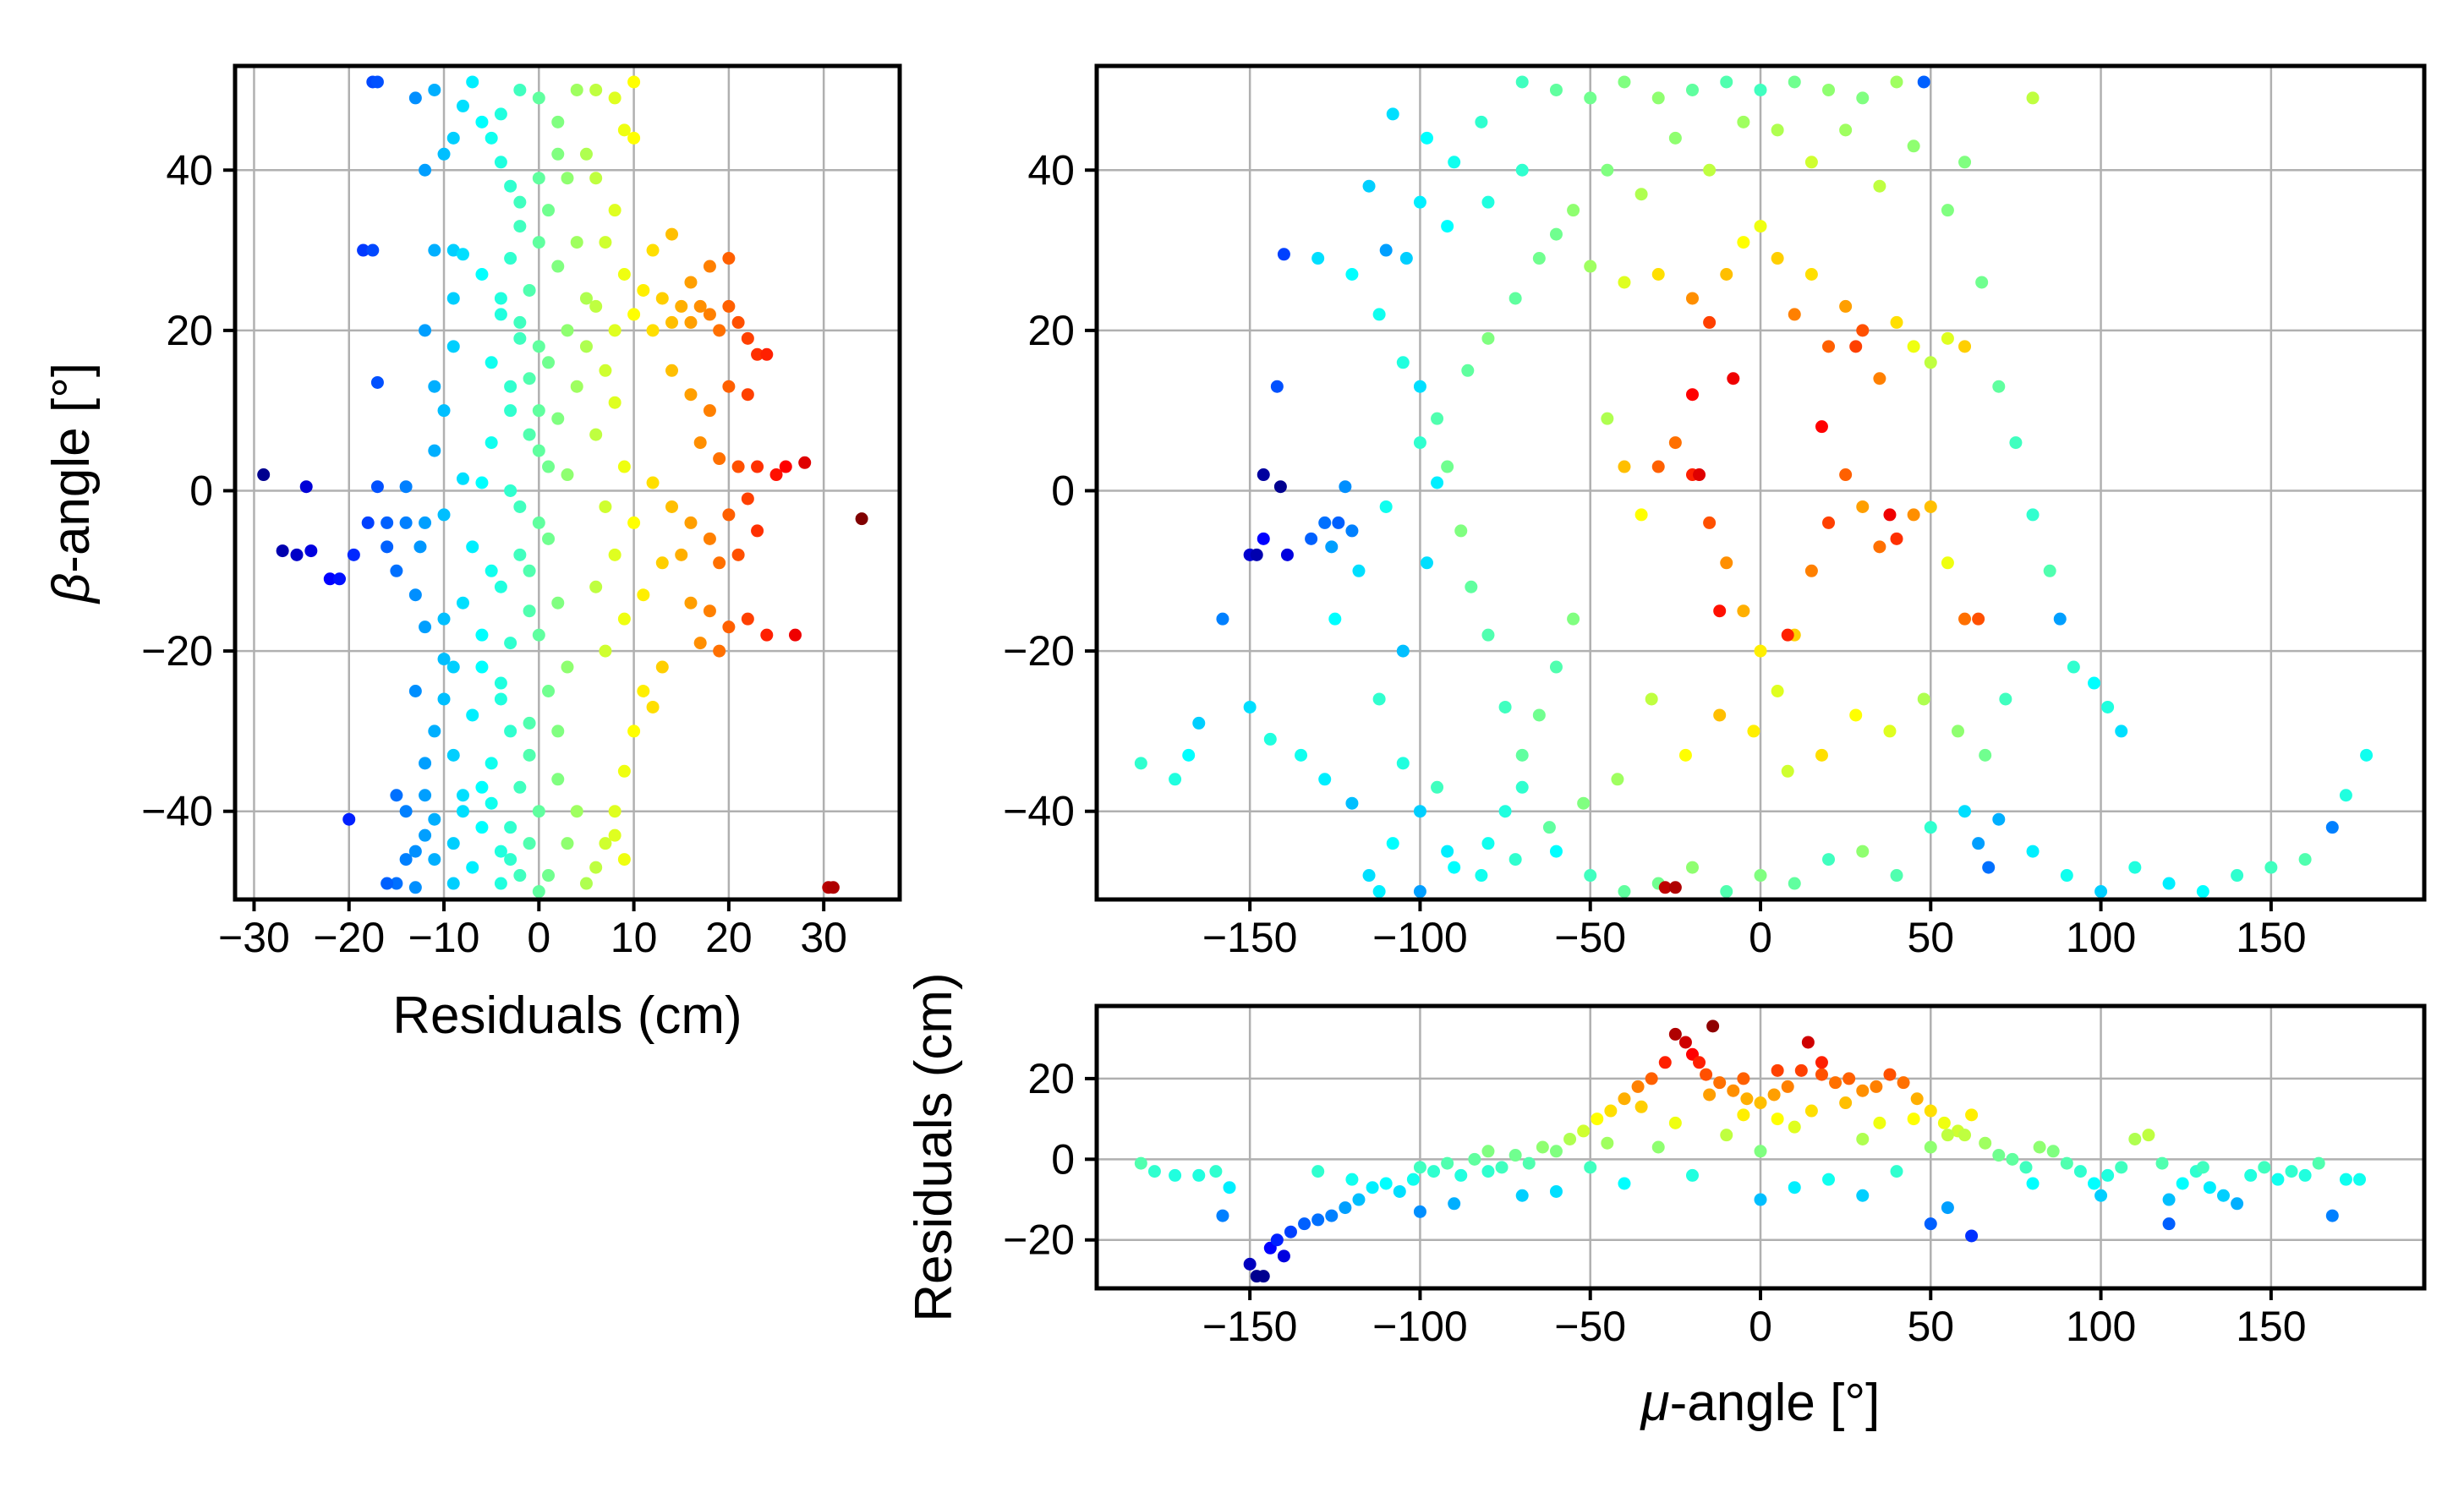  What do you see at coordinates (2101, 937) in the screenshot?
I see `x-tick-label: 100` at bounding box center [2101, 937].